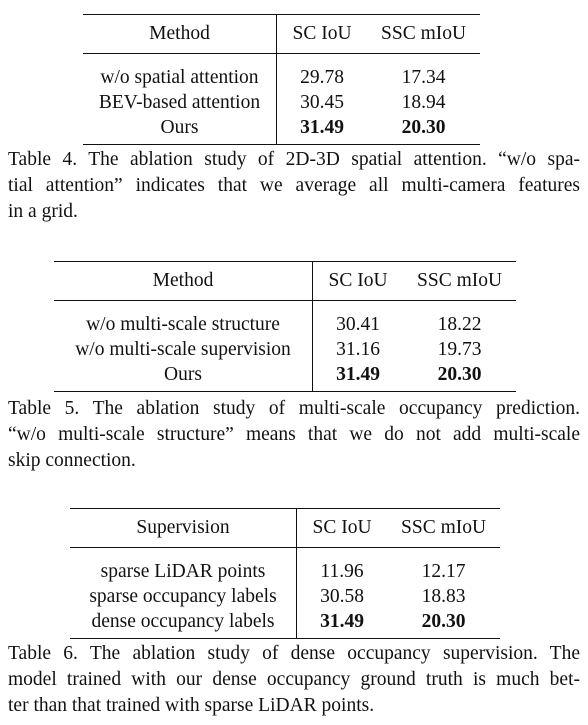 This screenshot has width=588, height=725. What do you see at coordinates (285, 624) in the screenshot?
I see `table-row: dense occupancy labels 31.49 20.30` at bounding box center [285, 624].